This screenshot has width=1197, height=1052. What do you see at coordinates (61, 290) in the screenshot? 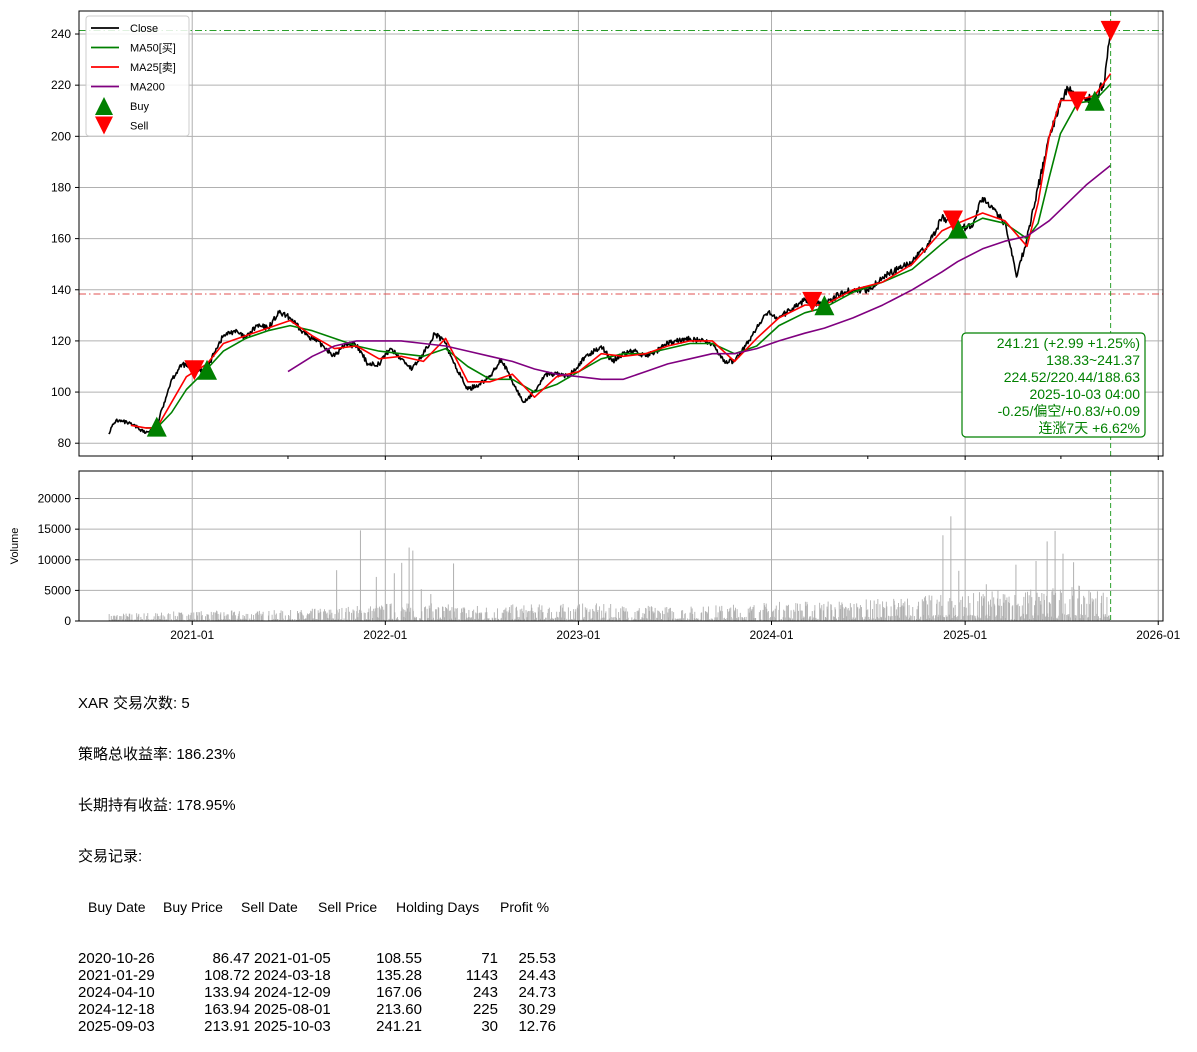
I see `price-y-tick-label: 140` at bounding box center [61, 290].